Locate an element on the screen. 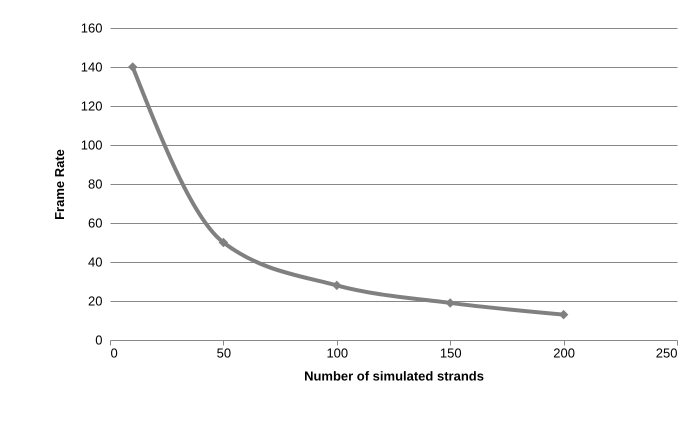  x-tick-label: 250 is located at coordinates (667, 353).